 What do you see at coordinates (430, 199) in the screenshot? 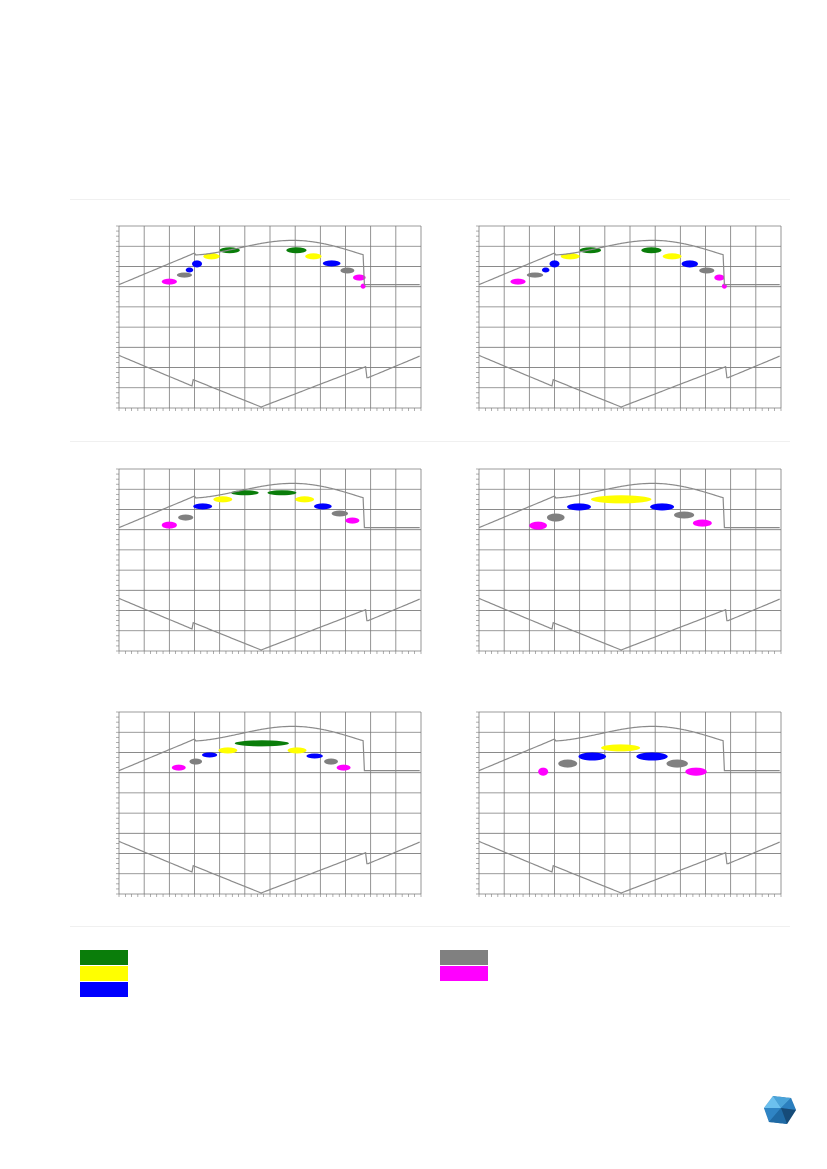
I see `divider-top` at bounding box center [430, 199].